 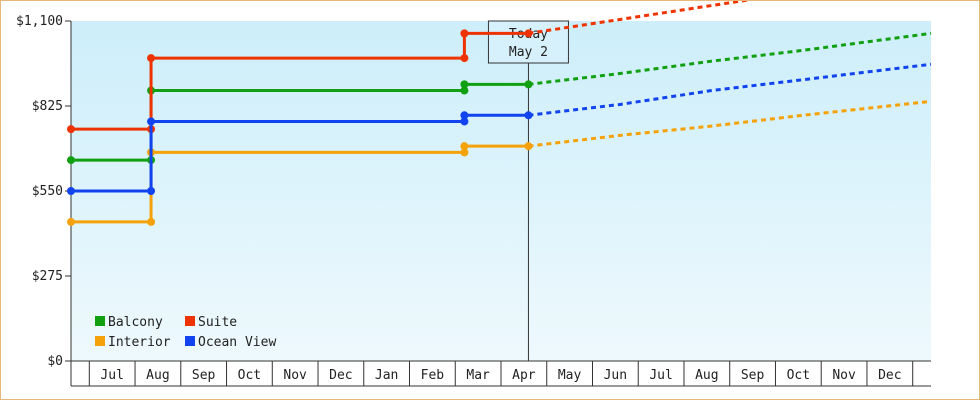 I want to click on legend-label-interior: Interior, so click(x=139, y=342).